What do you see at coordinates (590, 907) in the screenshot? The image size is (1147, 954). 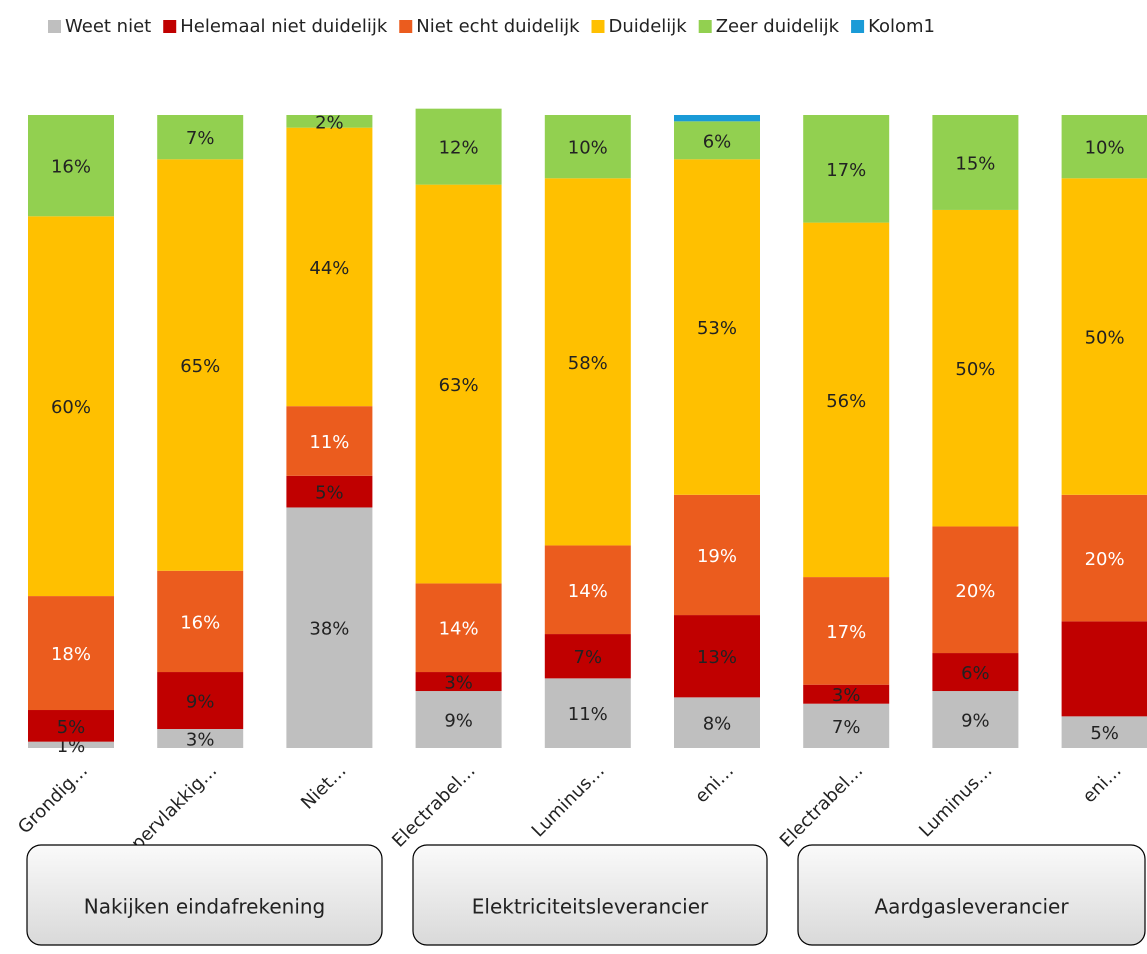 I see `group-label: Elektriciteitsleverancier` at bounding box center [590, 907].